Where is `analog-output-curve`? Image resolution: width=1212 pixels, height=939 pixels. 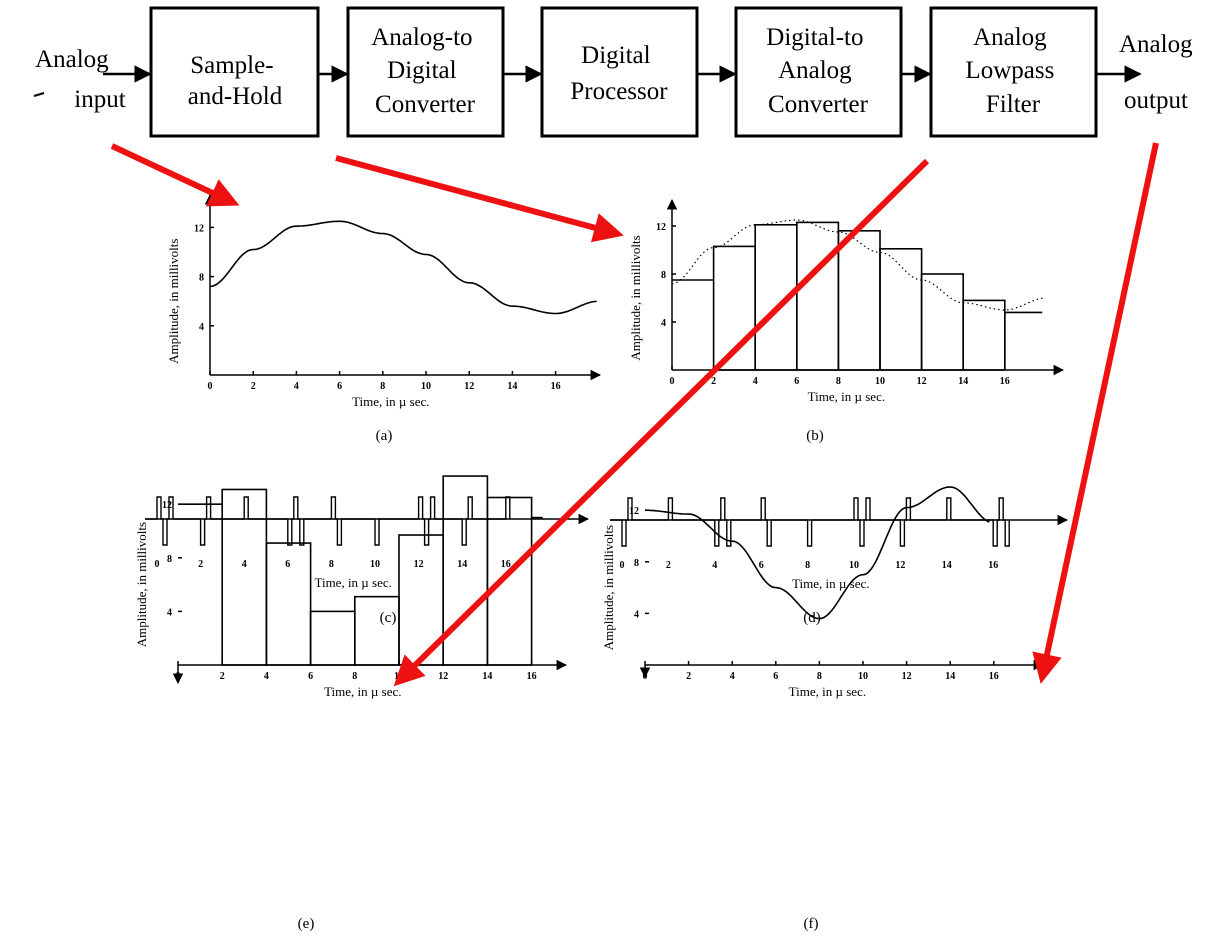
analog-output-curve is located at coordinates (817, 553).